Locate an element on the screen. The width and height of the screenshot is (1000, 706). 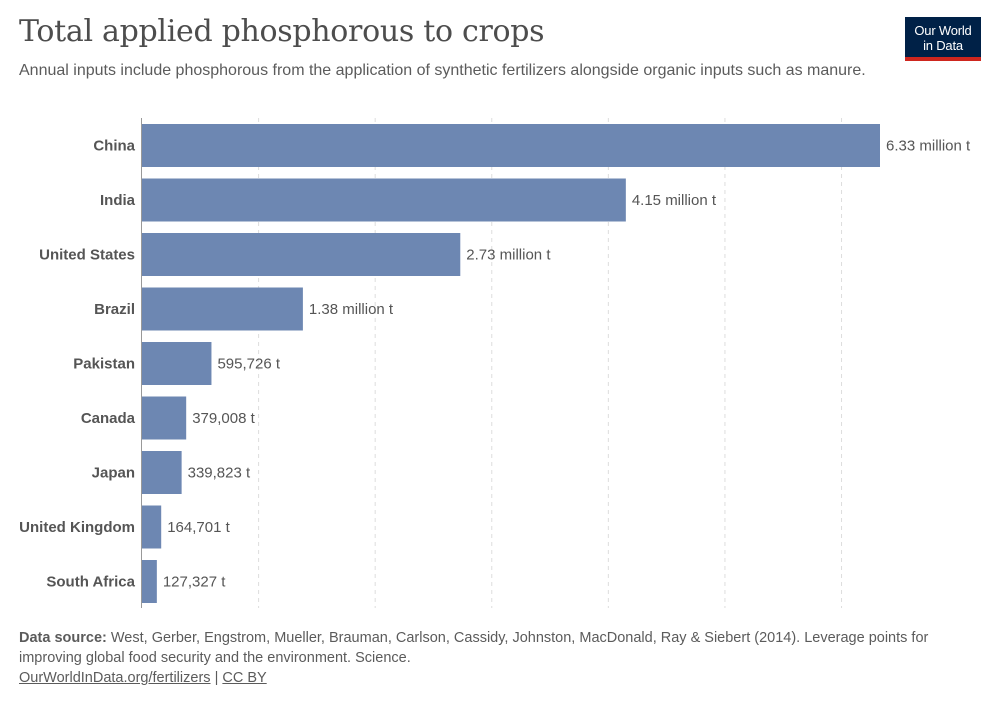
footer-links: OurWorldInData.org/fertilizers | CC BY is located at coordinates (143, 678).